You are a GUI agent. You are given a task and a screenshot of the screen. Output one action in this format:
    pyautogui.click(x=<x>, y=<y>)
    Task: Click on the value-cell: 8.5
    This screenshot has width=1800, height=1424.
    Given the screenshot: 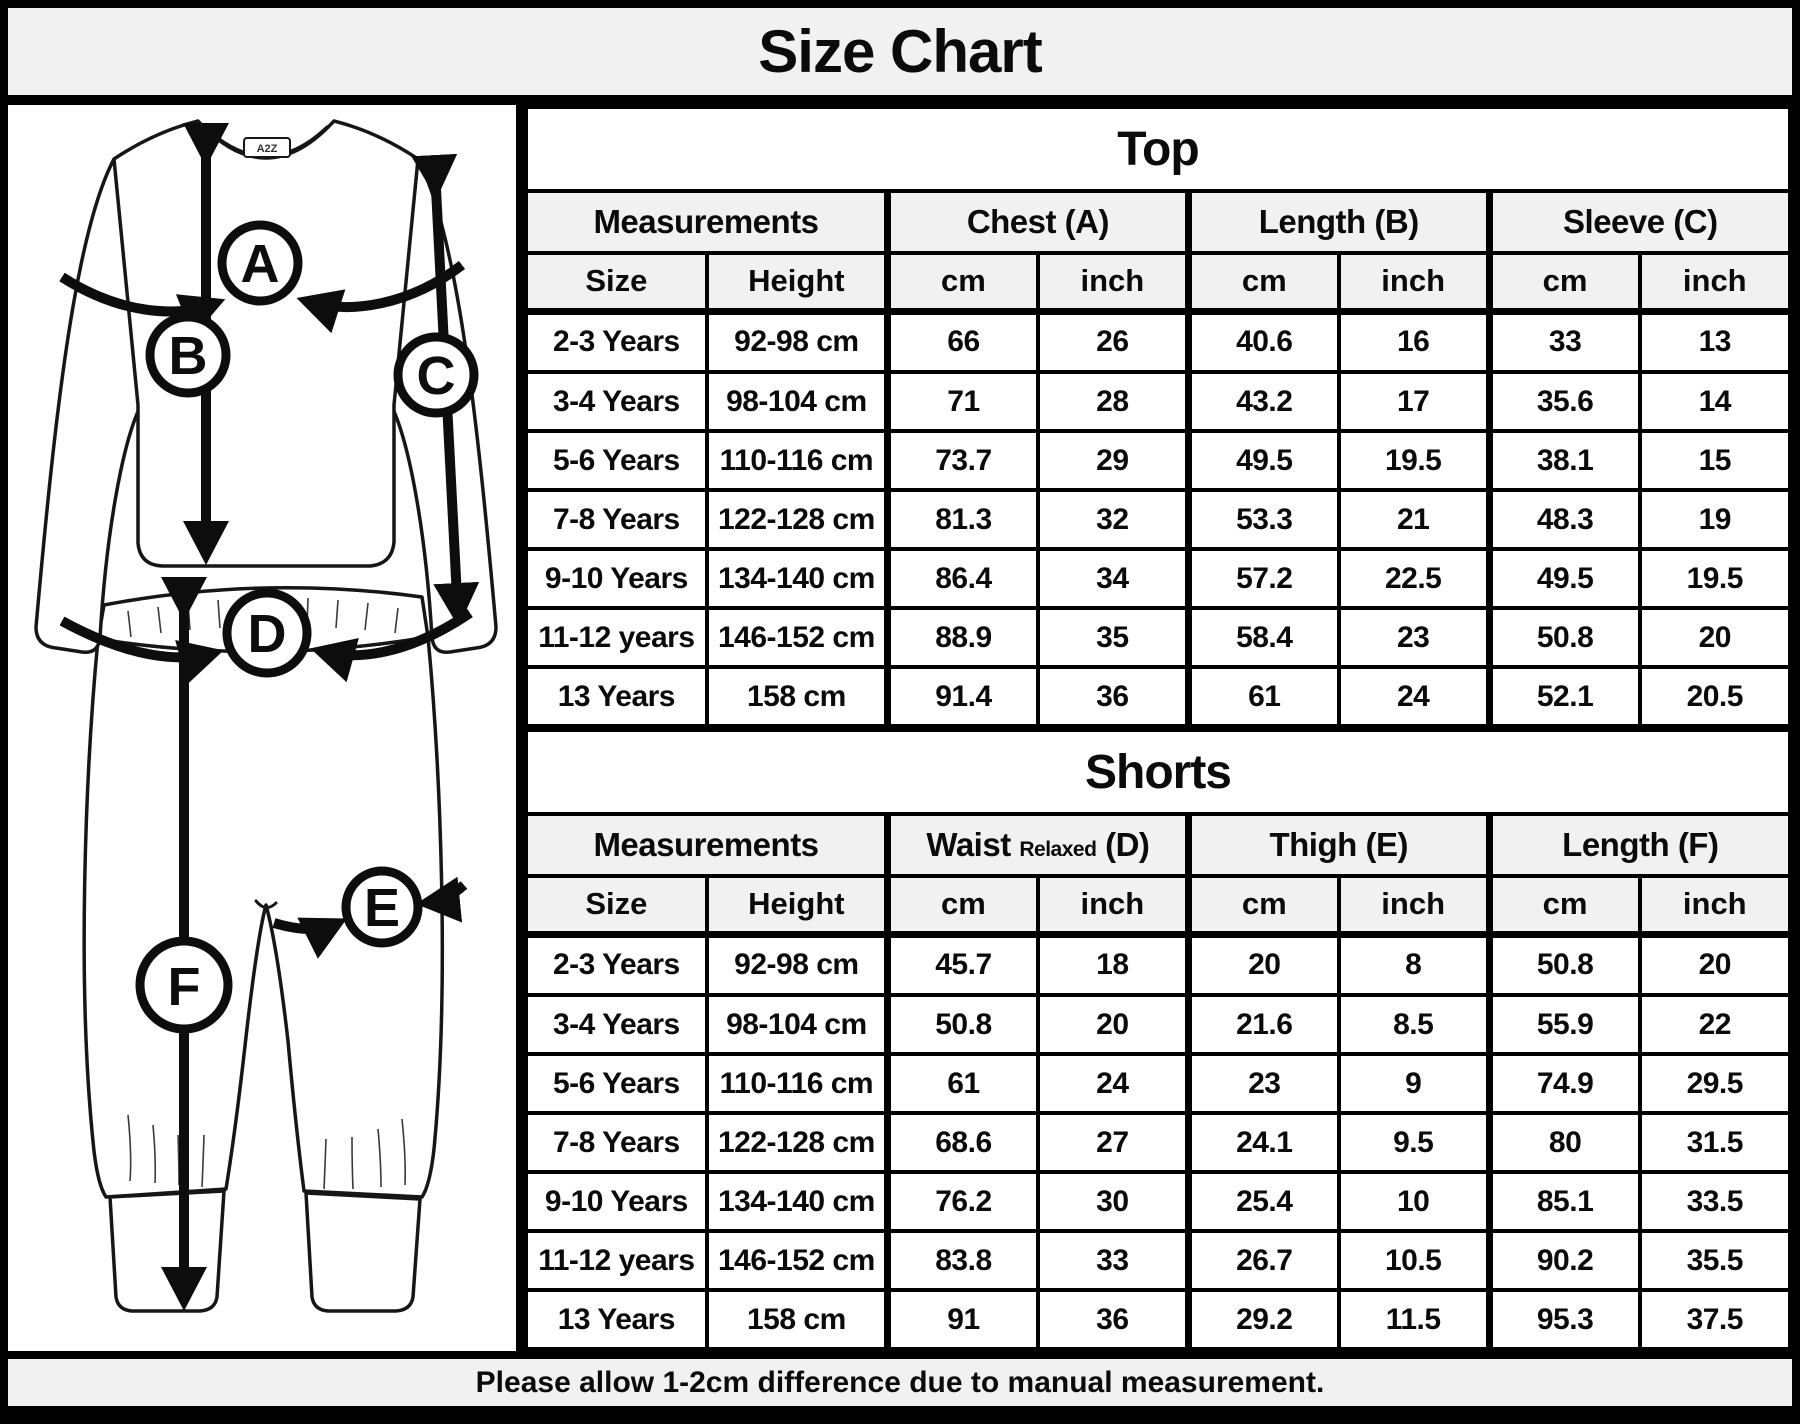 What is the action you would take?
    pyautogui.click(x=1414, y=1025)
    